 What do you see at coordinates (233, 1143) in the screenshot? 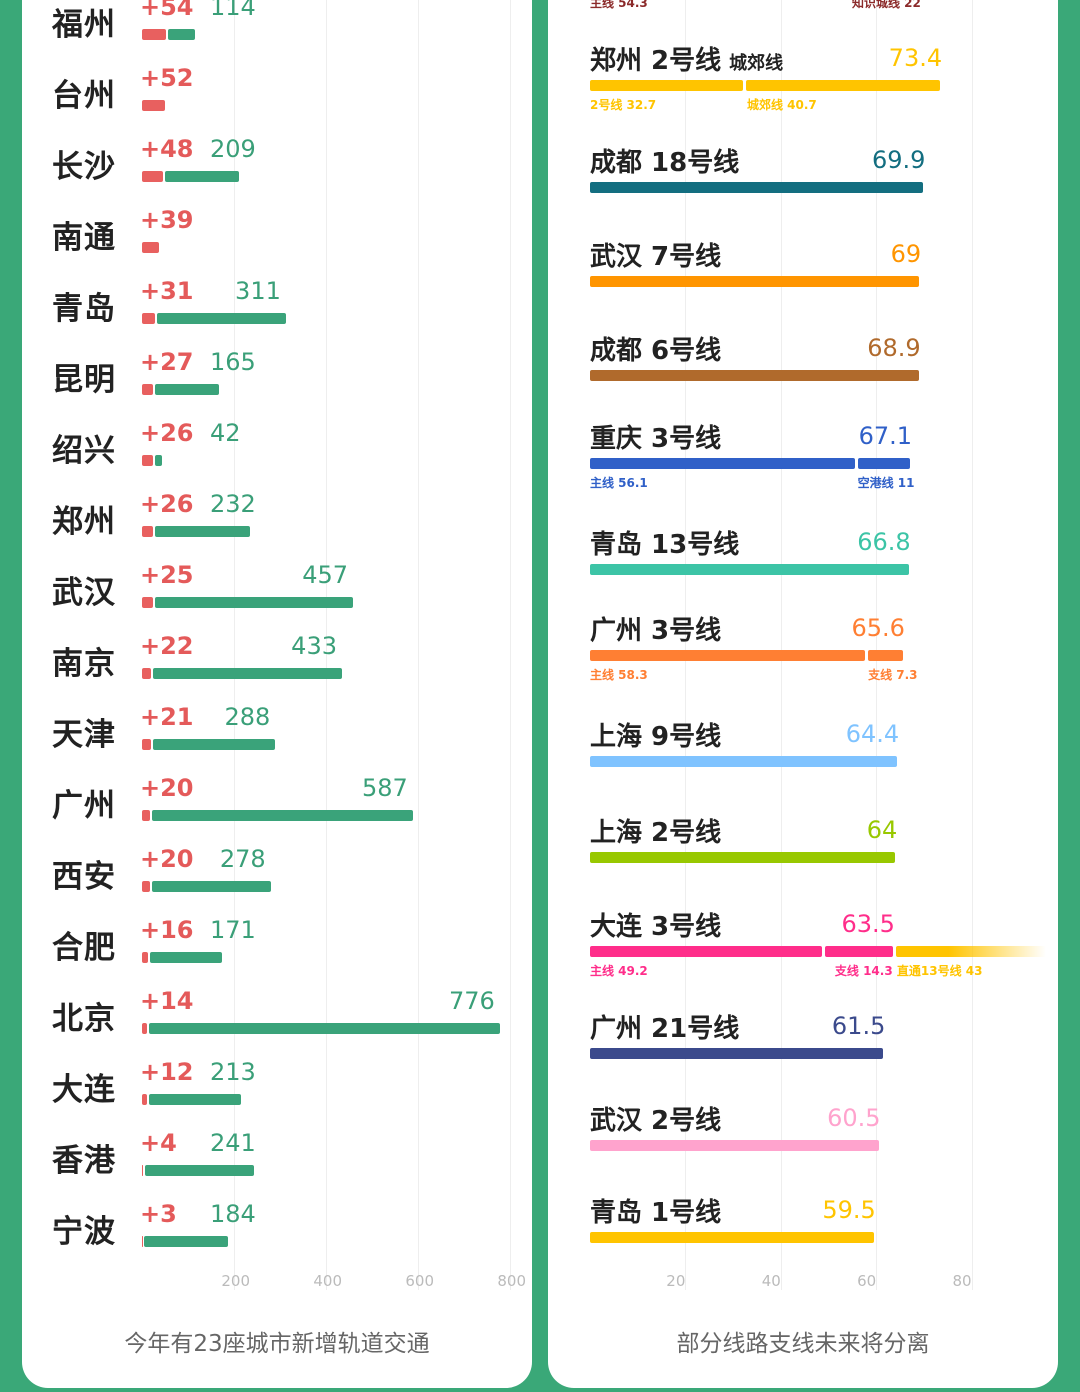
I see `total-value-label: 241` at bounding box center [233, 1143].